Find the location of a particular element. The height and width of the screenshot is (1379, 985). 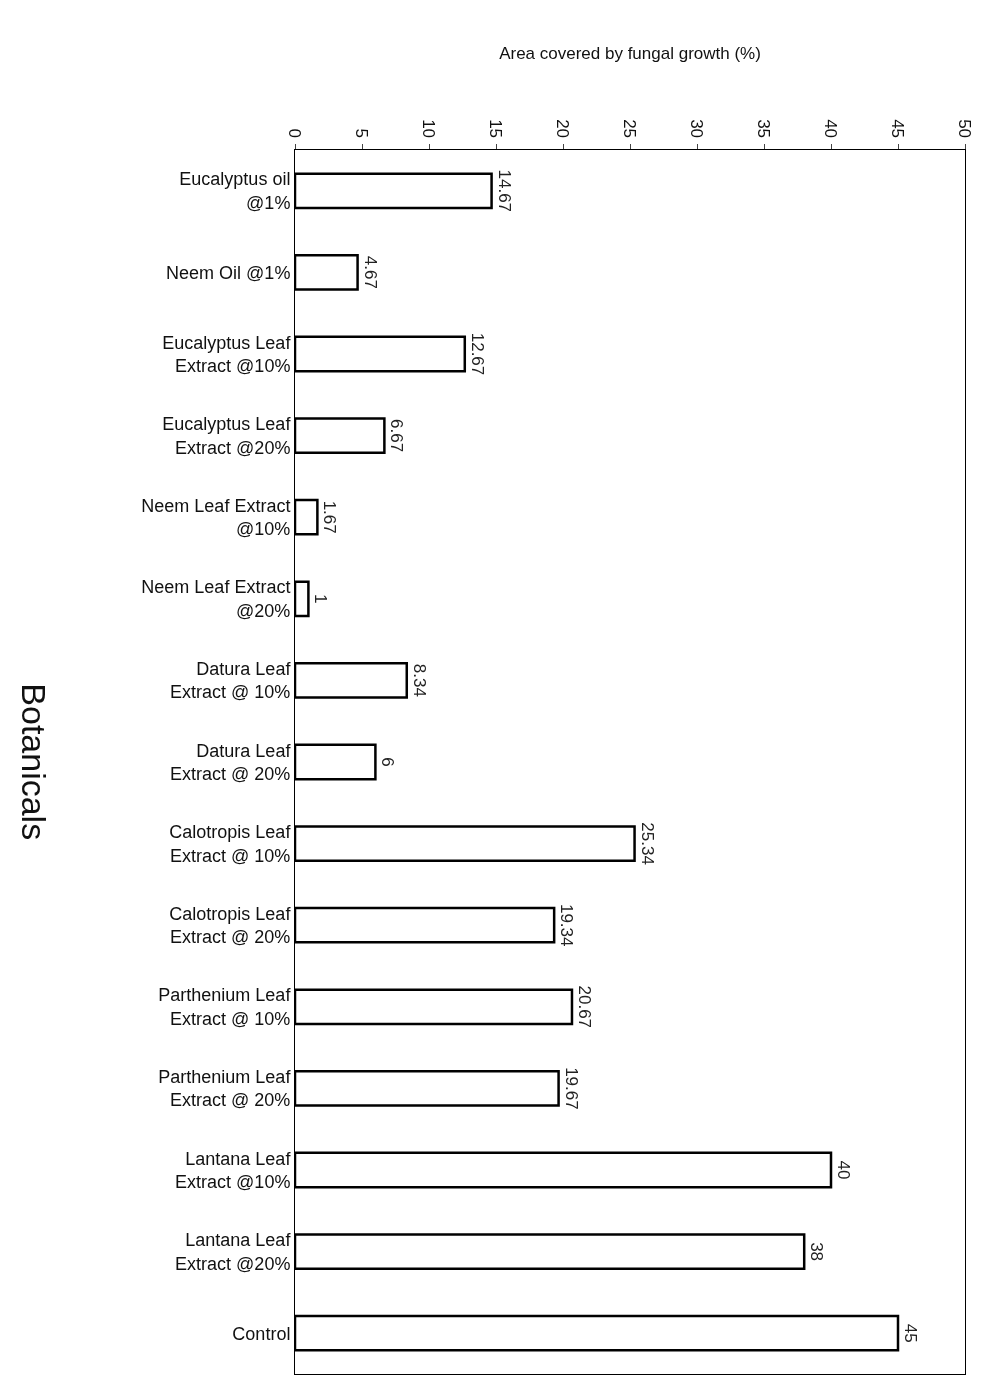

data-label: 1 is located at coordinates (321, 599).